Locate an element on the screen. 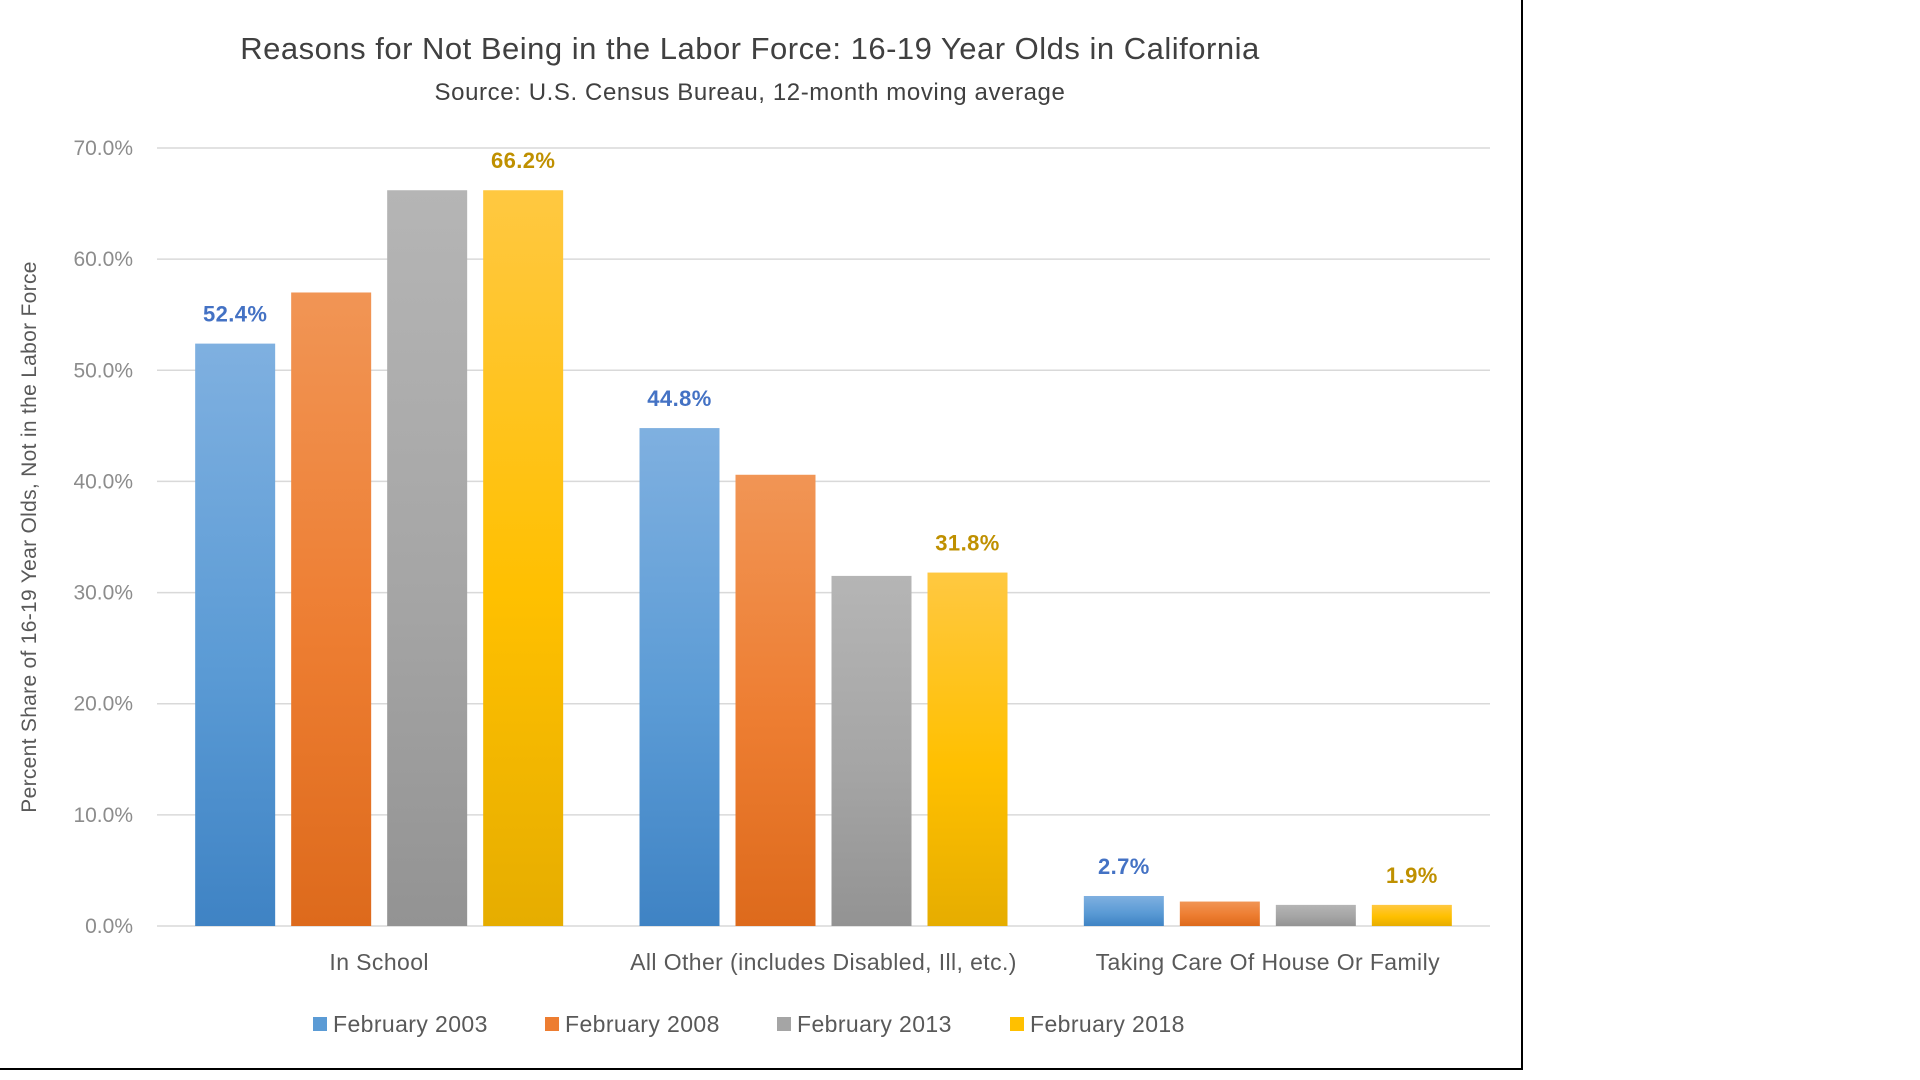  data-label: 31.8% is located at coordinates (967, 543).